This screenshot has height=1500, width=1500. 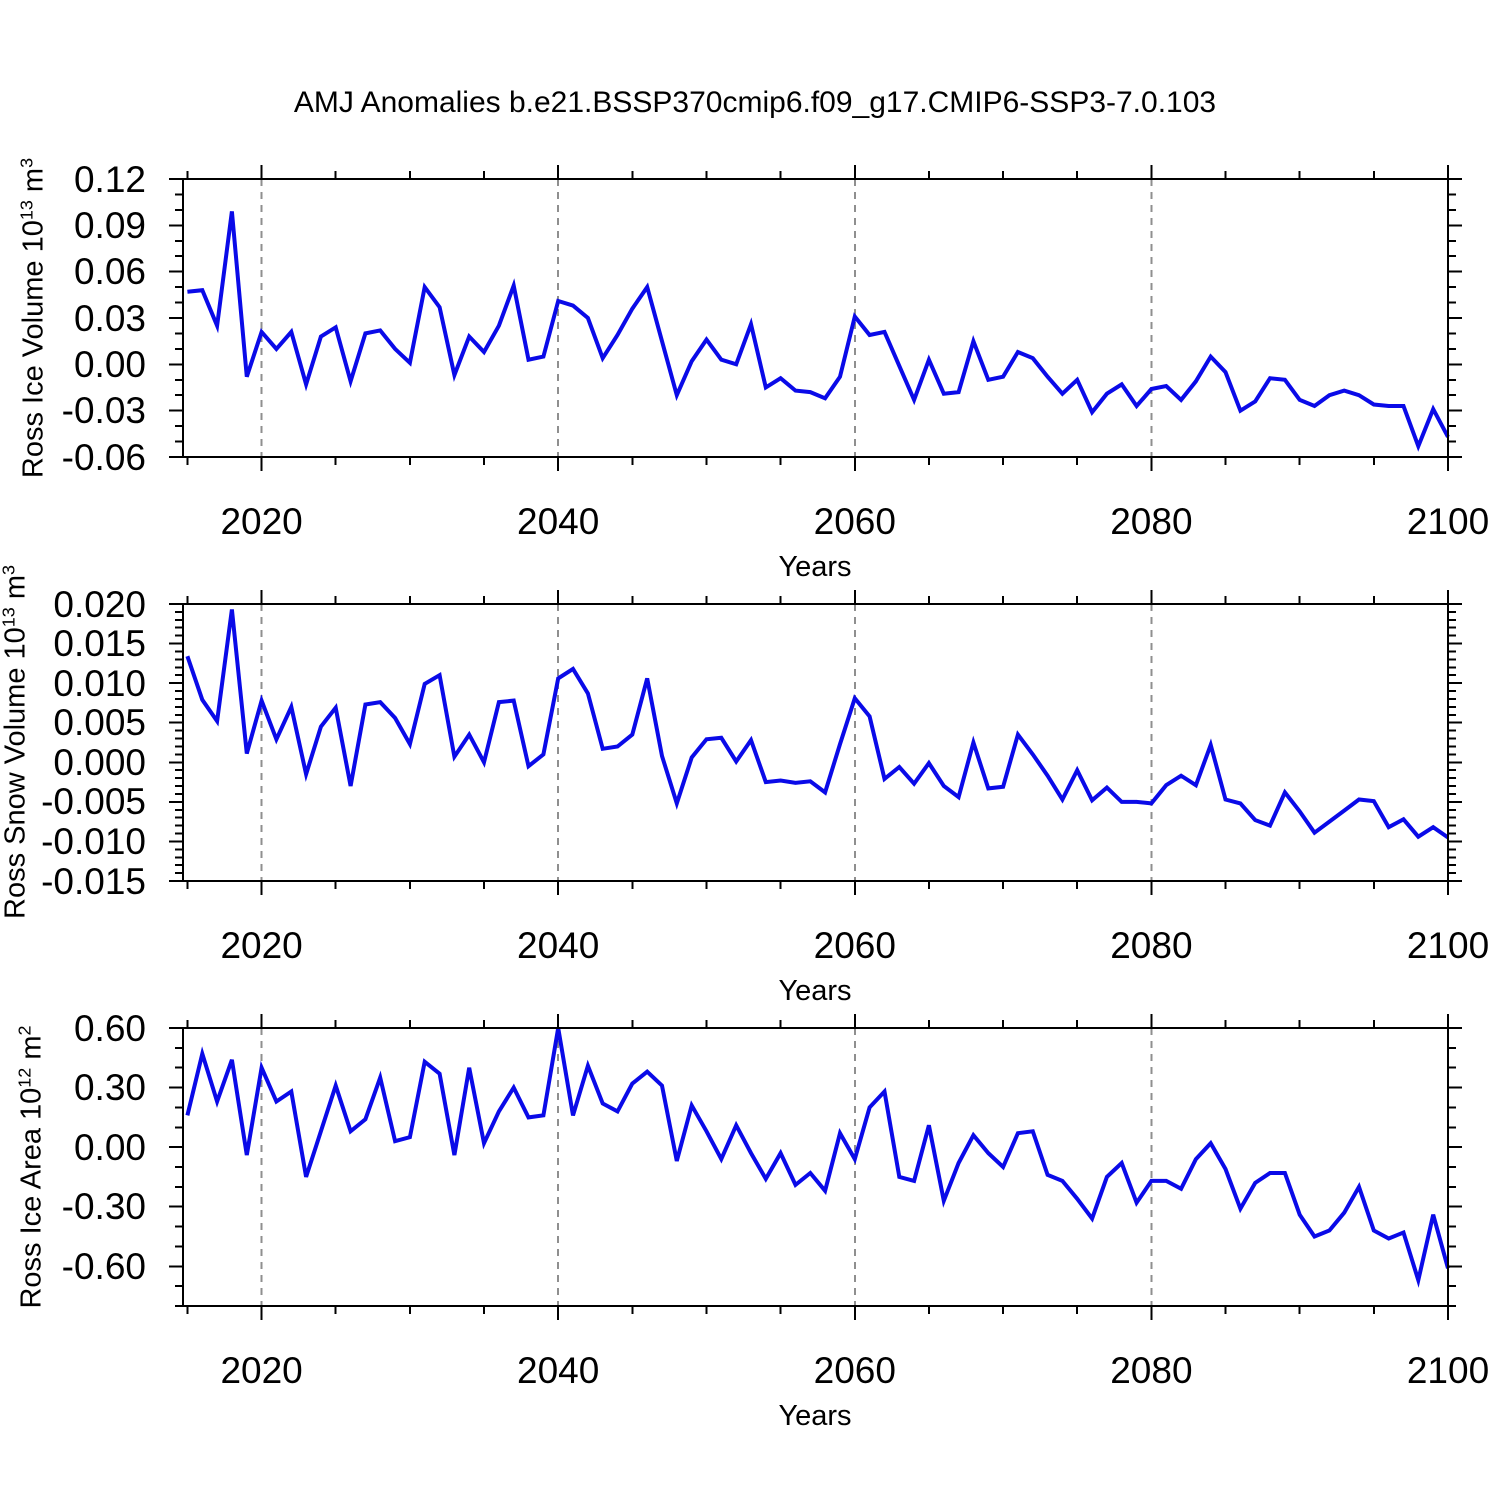 I want to click on data-line-ross-snow-volume, so click(x=817, y=724).